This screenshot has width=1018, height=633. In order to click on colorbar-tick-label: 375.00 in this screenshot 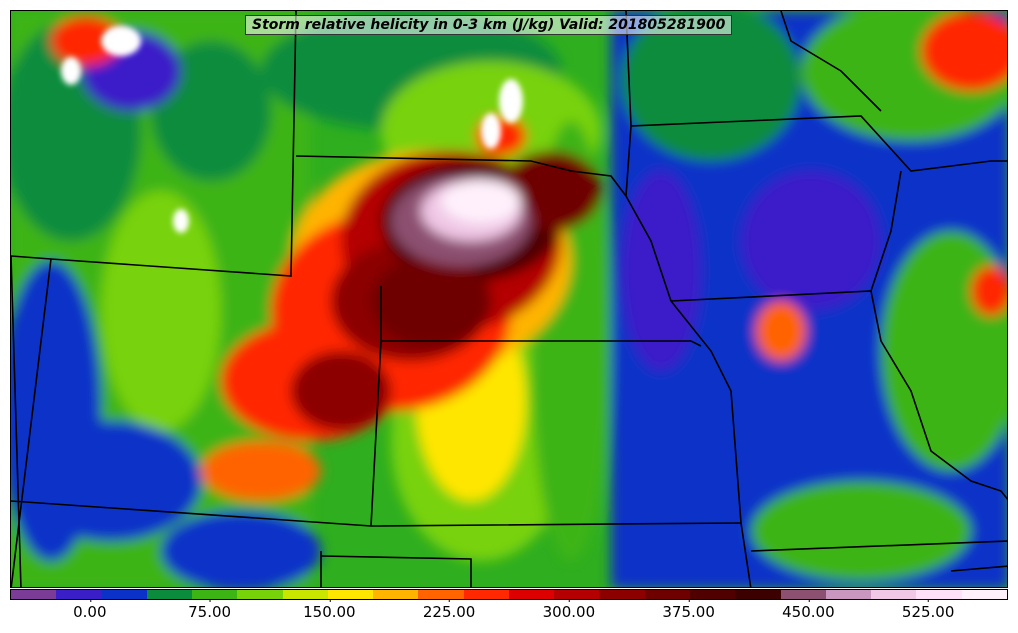, I will do `click(688, 610)`.